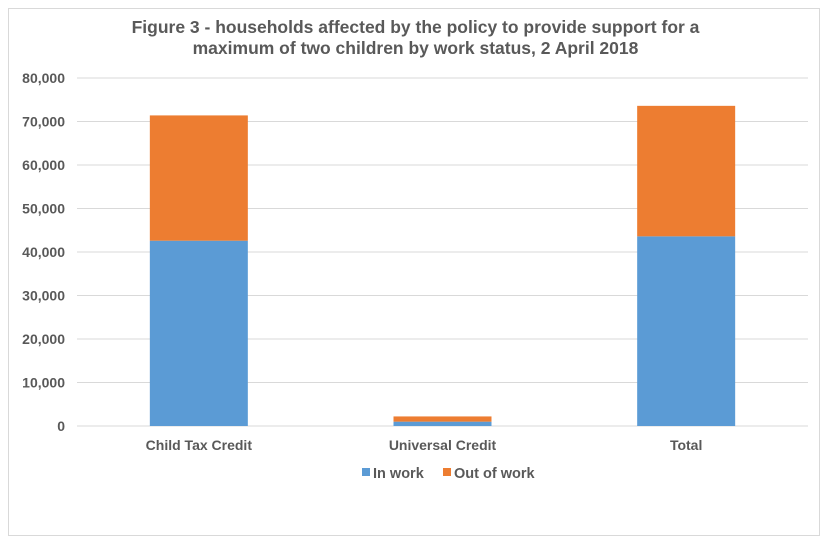  I want to click on y-tick-label: 40,000, so click(43, 252).